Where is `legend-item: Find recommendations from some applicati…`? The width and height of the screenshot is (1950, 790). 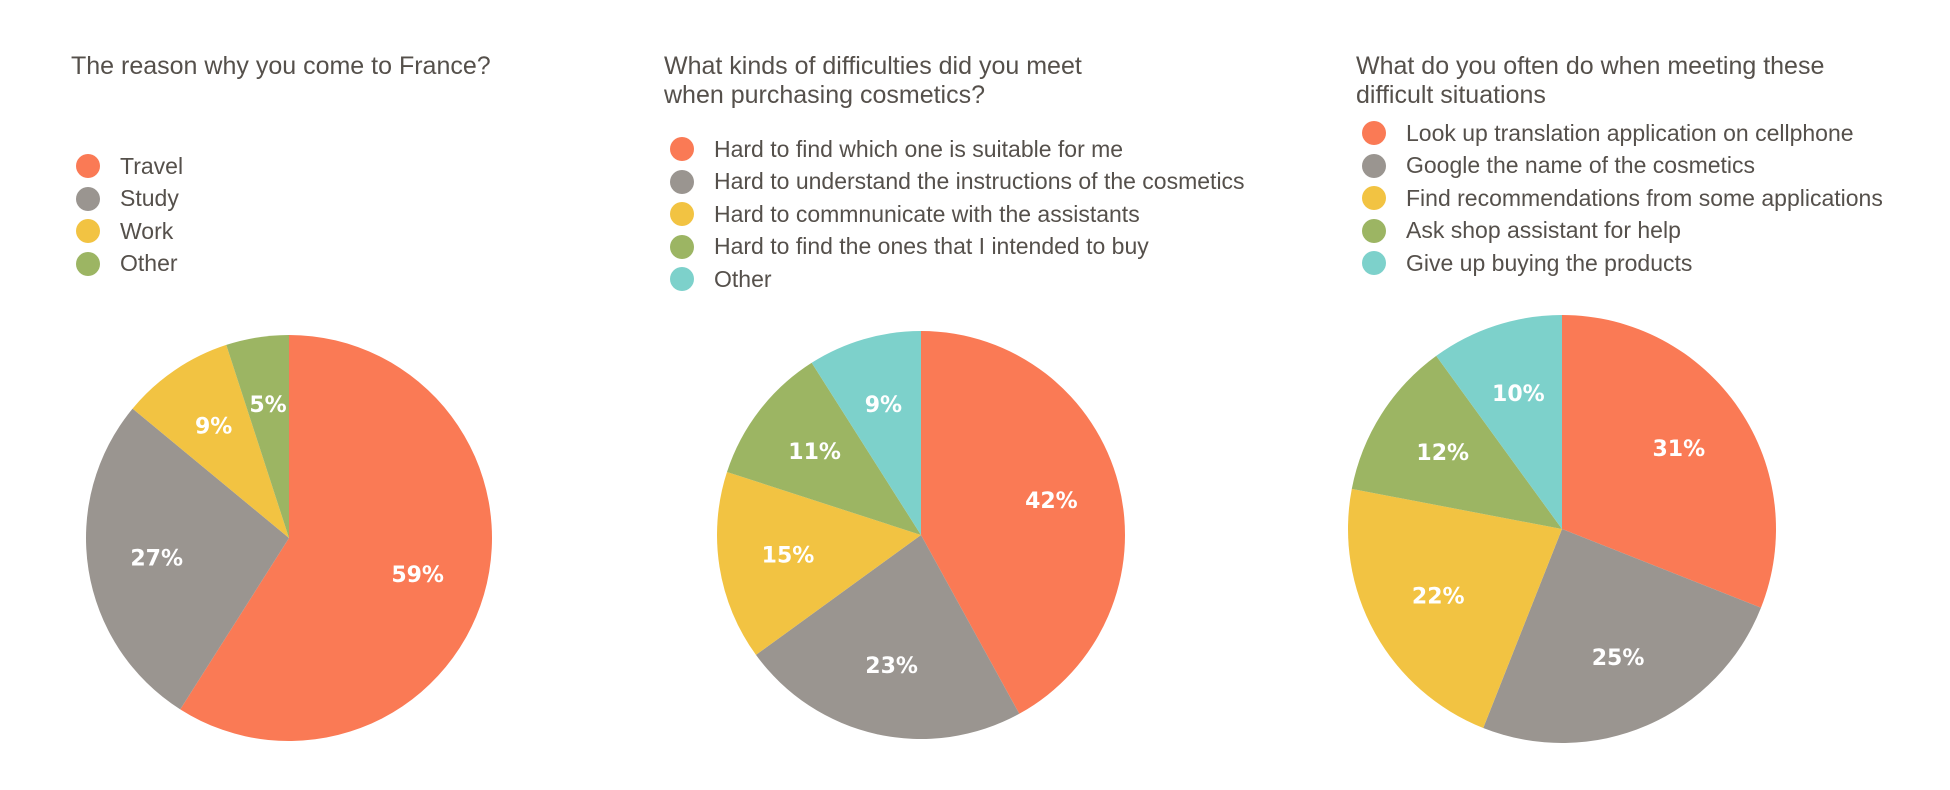 legend-item: Find recommendations from some applicati… is located at coordinates (1622, 198).